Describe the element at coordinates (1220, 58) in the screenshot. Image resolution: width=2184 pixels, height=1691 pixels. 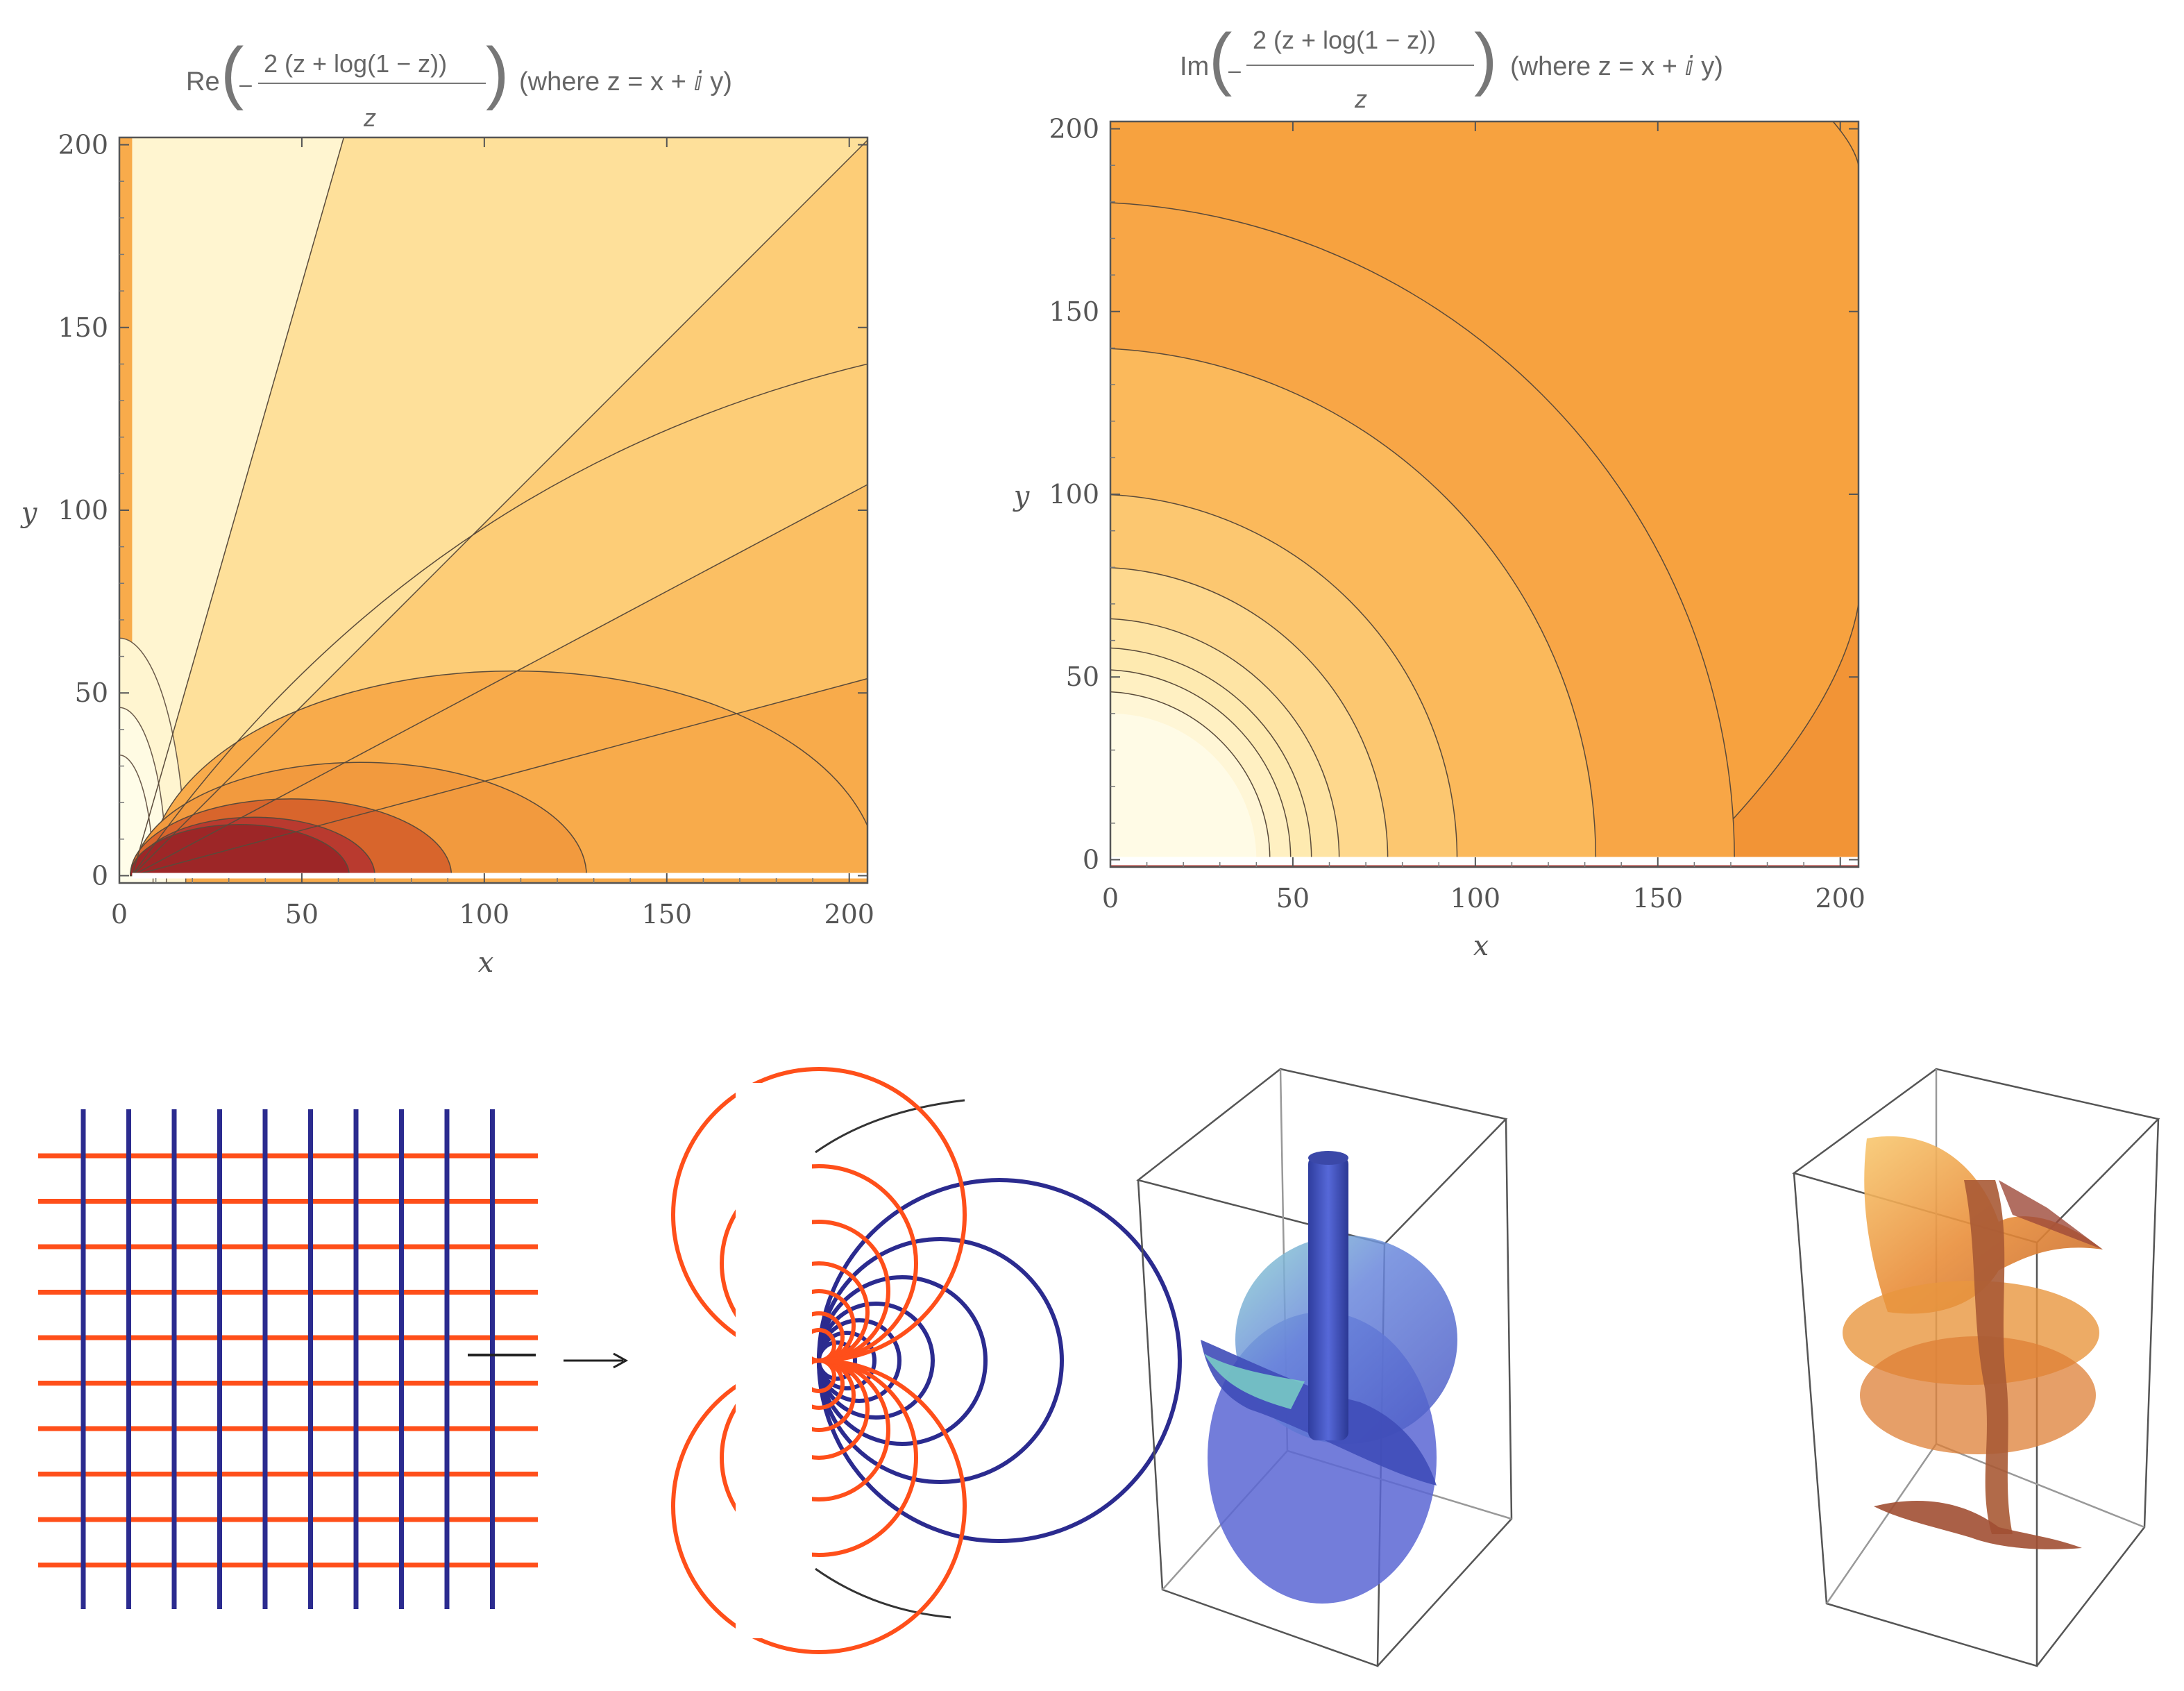
I see `im-title-open-paren: (` at that location.